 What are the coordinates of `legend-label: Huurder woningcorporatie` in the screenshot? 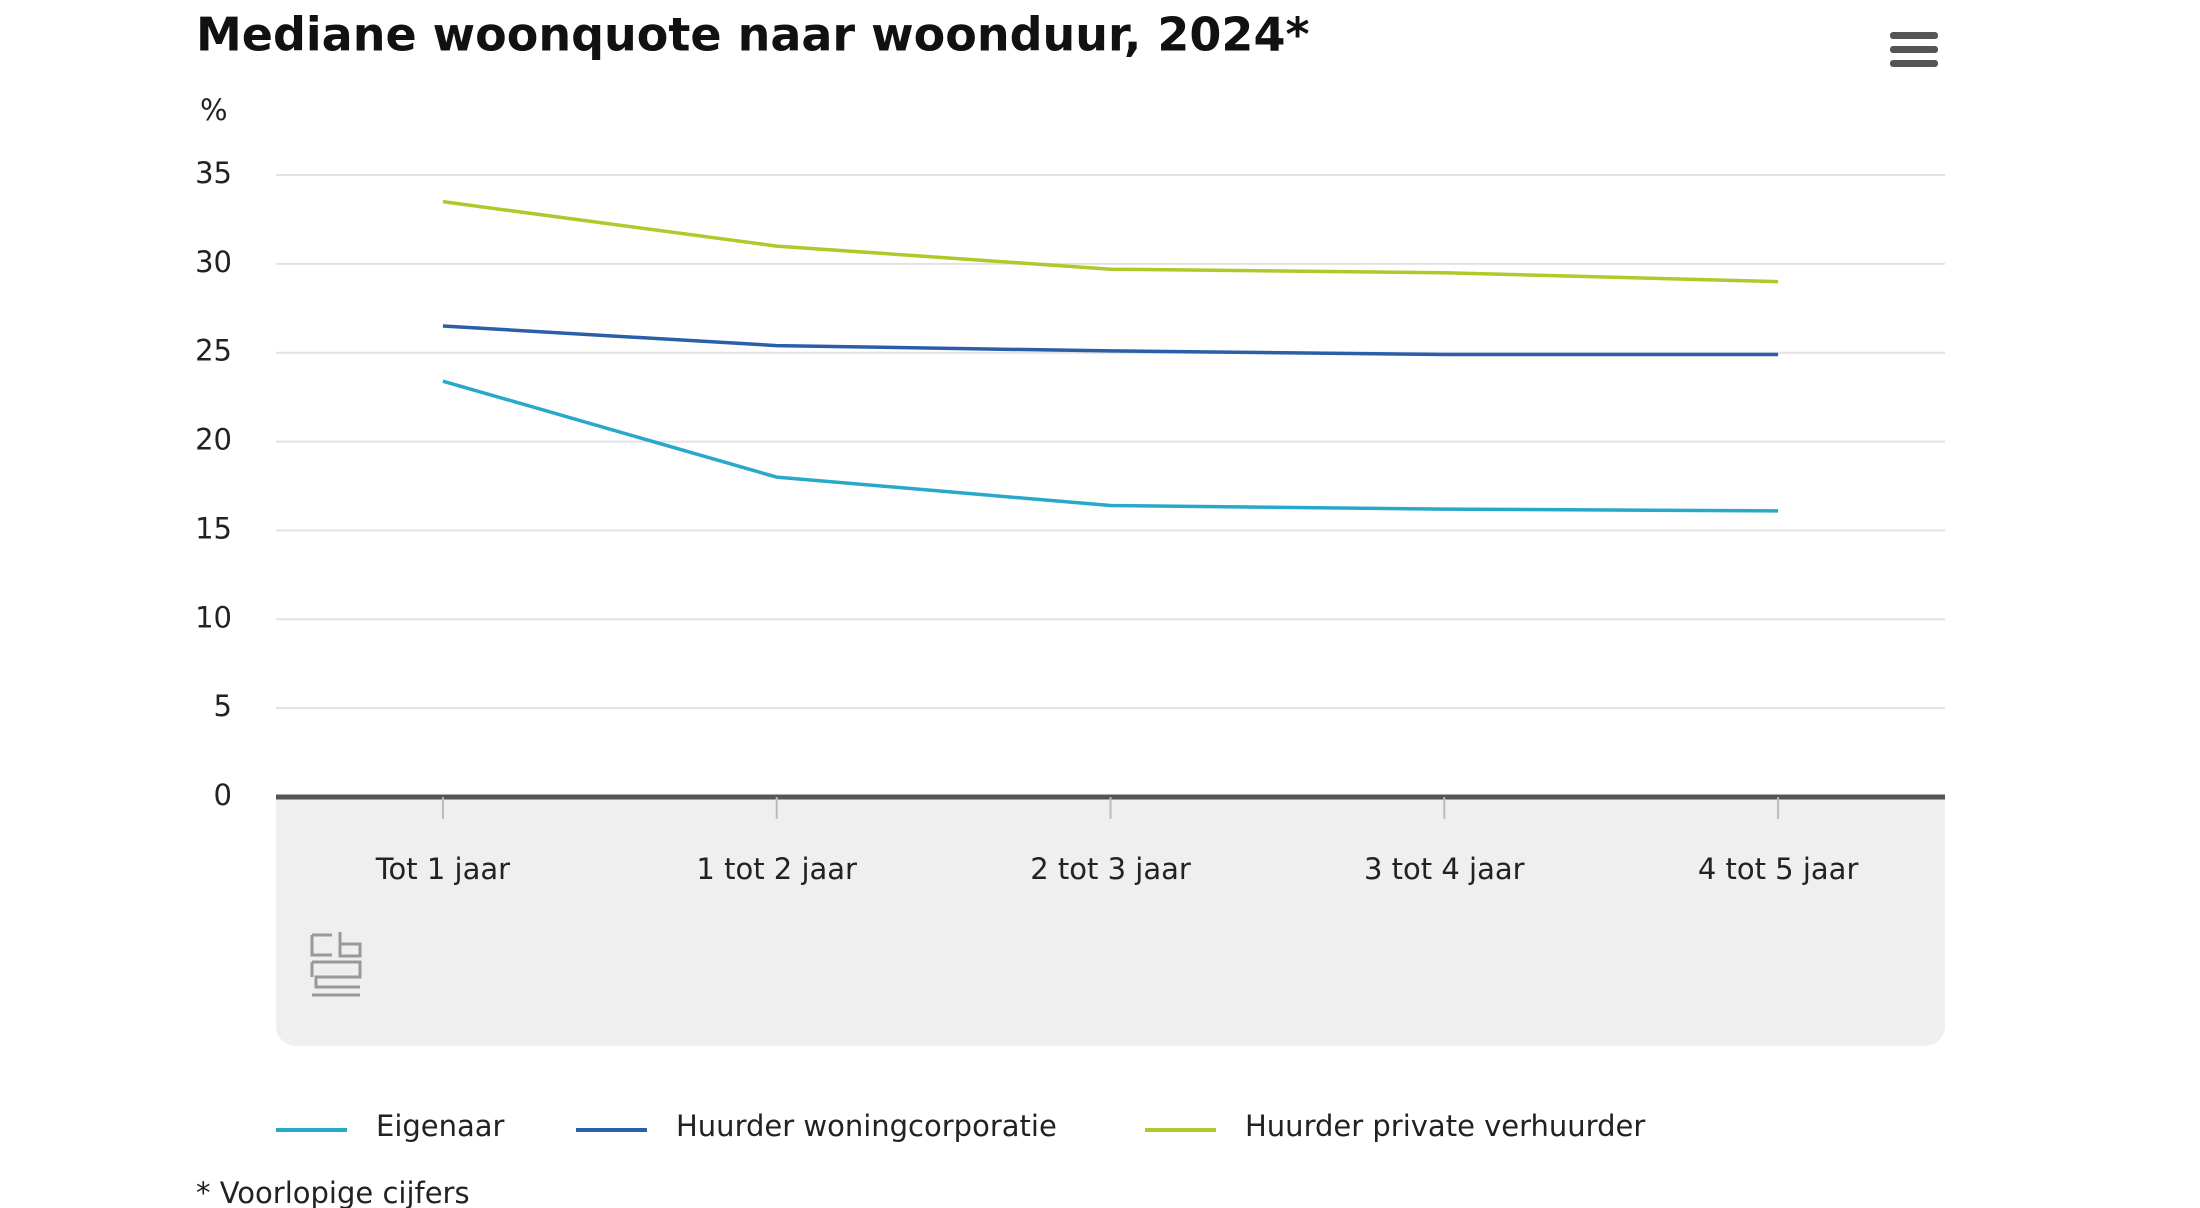 It's located at (866, 1126).